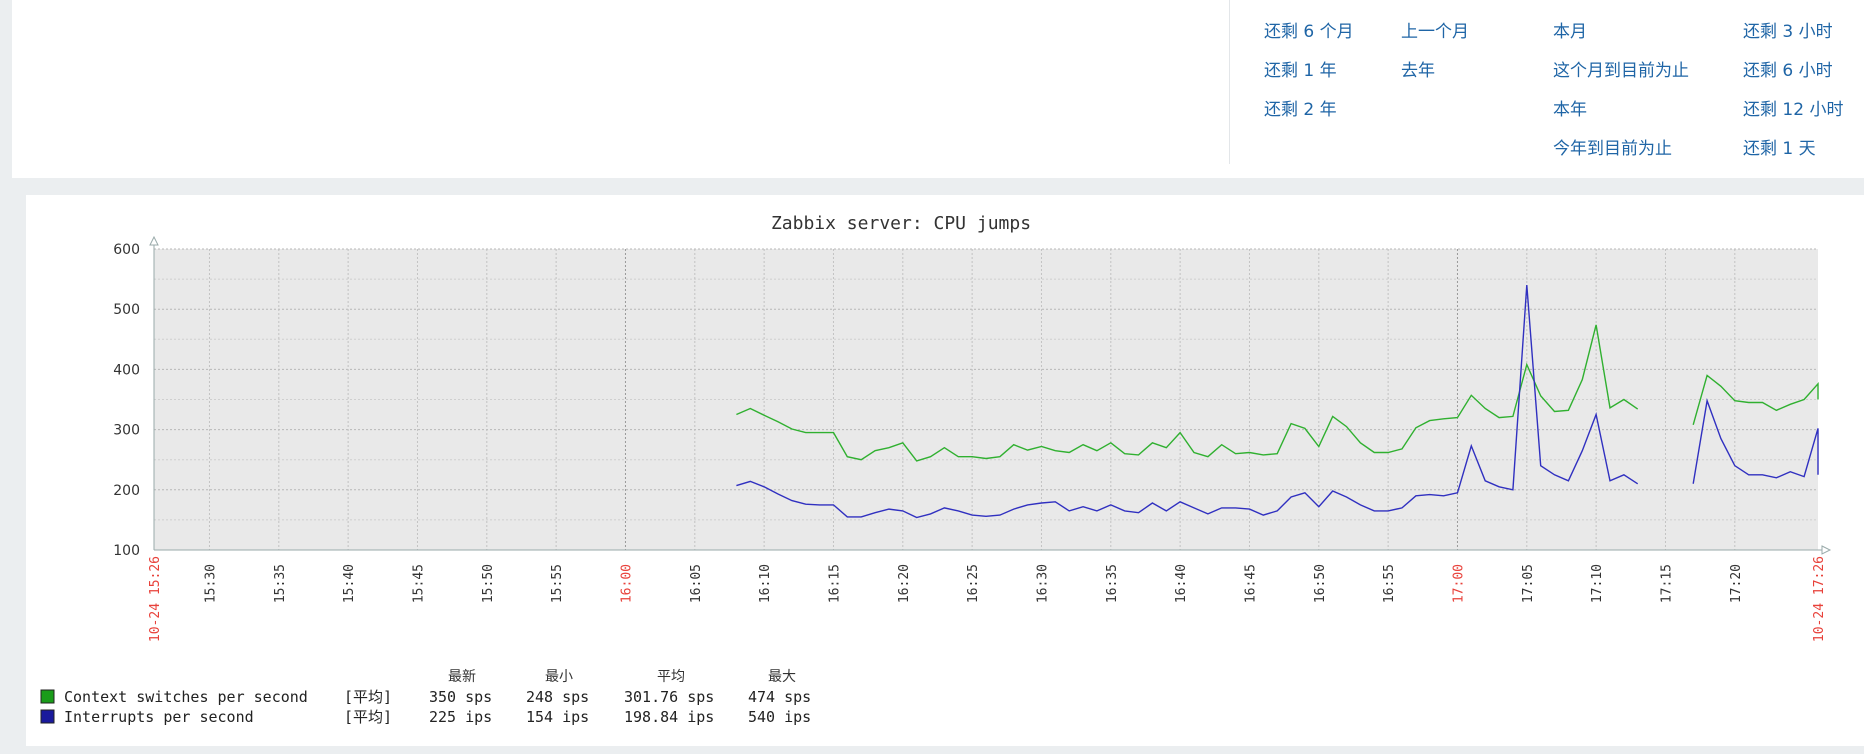 The height and width of the screenshot is (754, 1864). What do you see at coordinates (626, 583) in the screenshot?
I see `x-tick-label: 16:00` at bounding box center [626, 583].